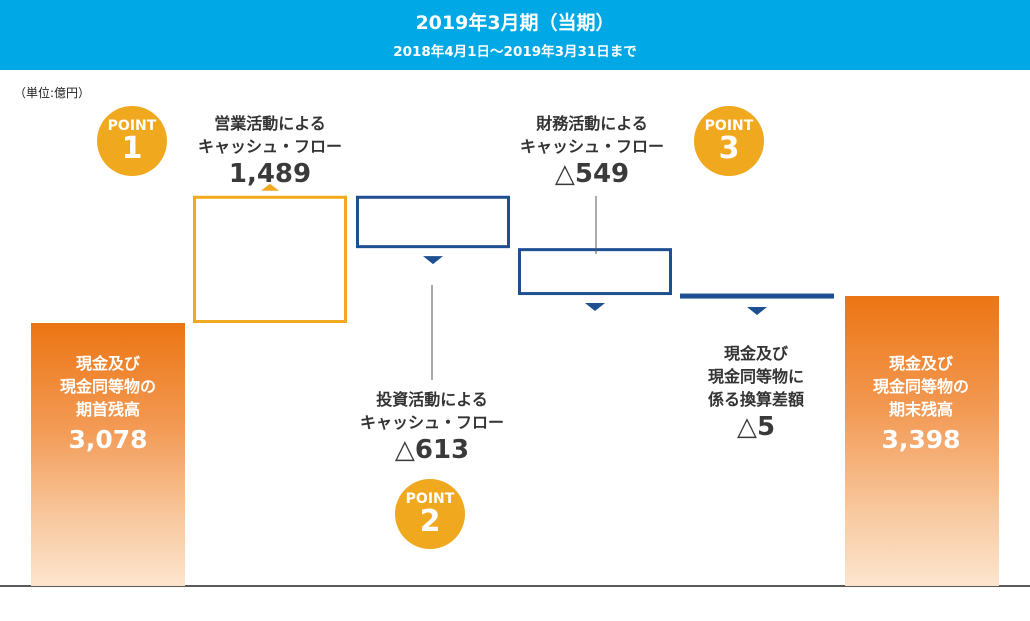 This screenshot has width=1030, height=621. Describe the element at coordinates (595, 272) in the screenshot. I see `bar-financing` at that location.